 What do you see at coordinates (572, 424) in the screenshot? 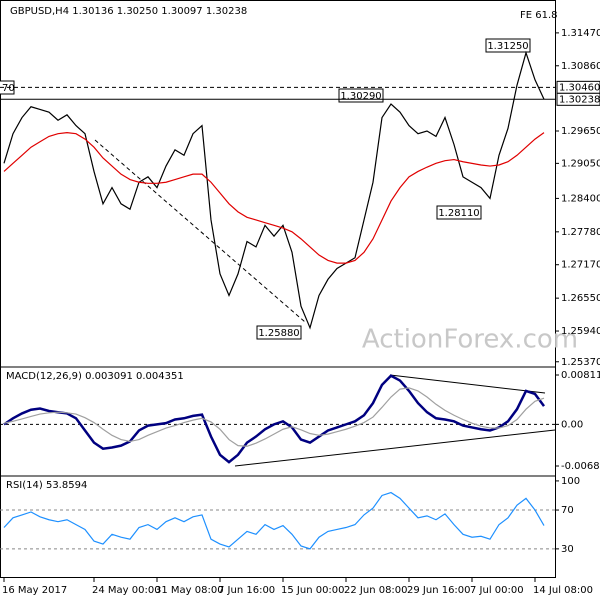
I see `y-tick-label: 0.00` at bounding box center [572, 424].